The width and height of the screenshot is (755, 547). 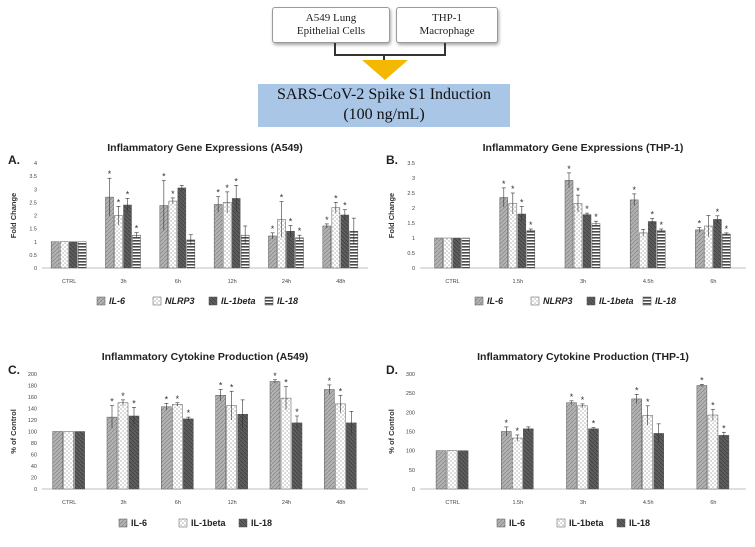 What do you see at coordinates (33, 230) in the screenshot?
I see `y-tick-label: 1.5` at bounding box center [33, 230].